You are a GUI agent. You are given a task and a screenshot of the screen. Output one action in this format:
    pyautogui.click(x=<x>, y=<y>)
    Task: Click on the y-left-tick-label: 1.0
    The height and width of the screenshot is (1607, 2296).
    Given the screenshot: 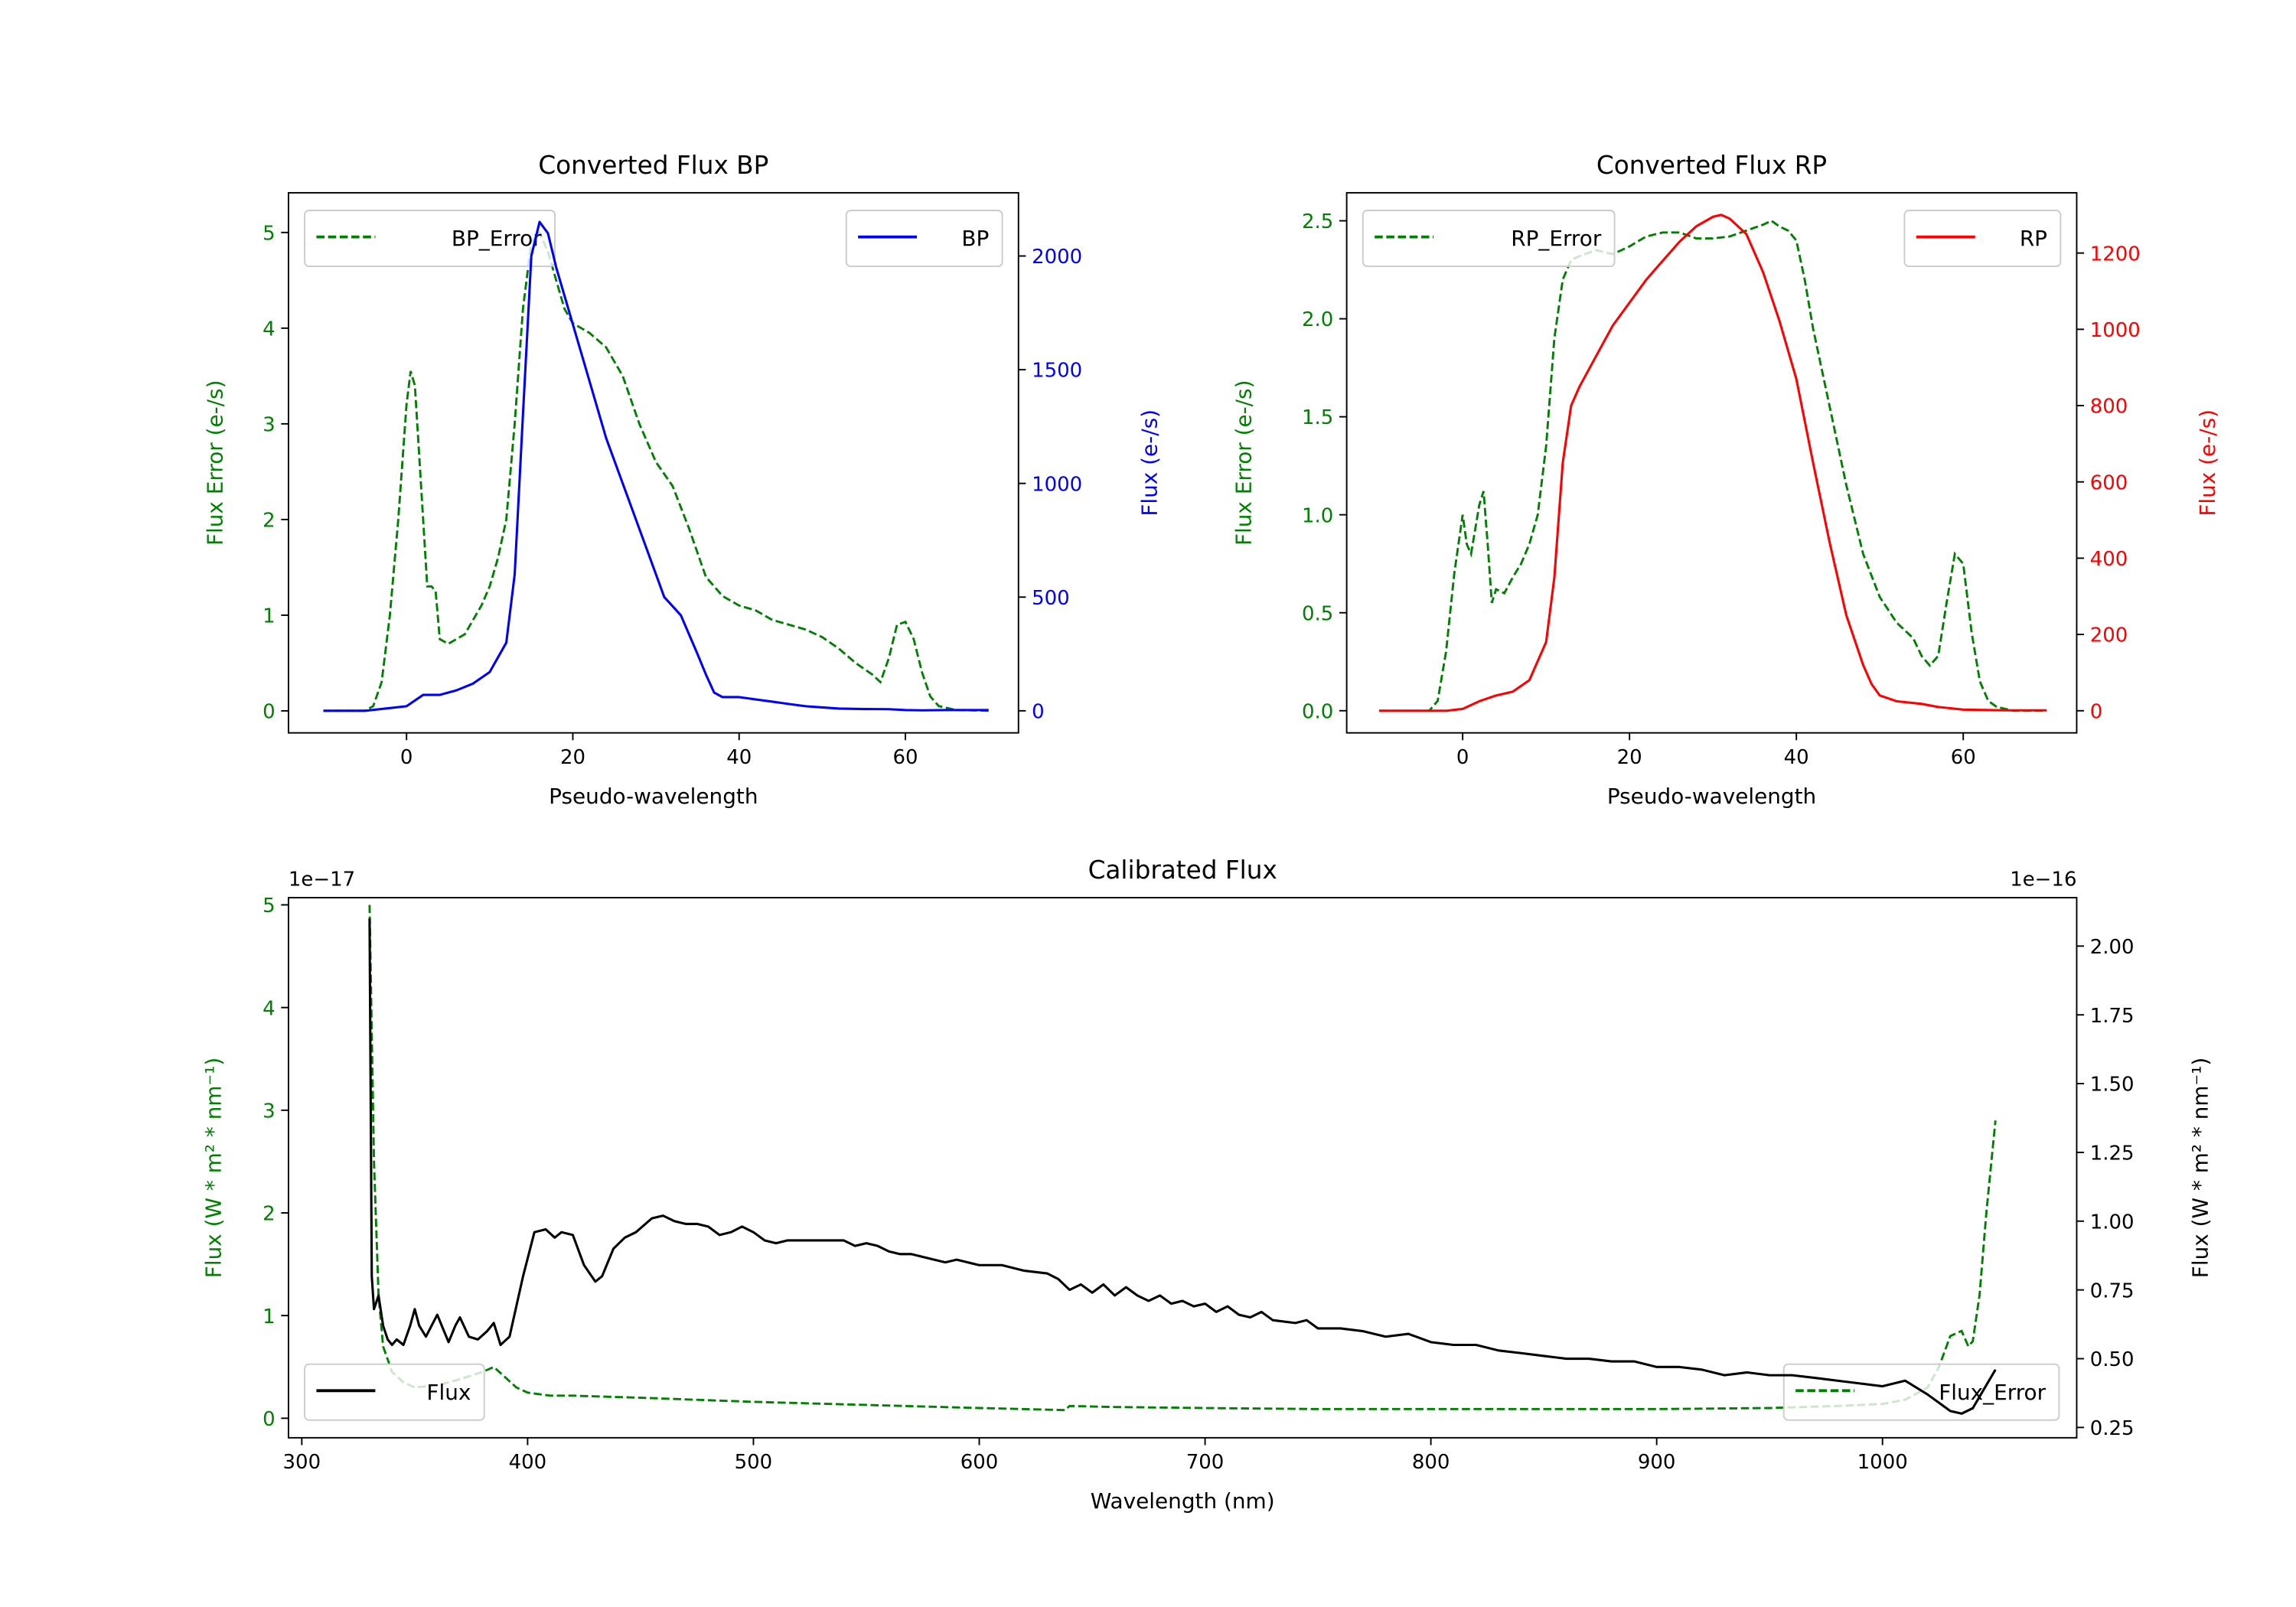 What is the action you would take?
    pyautogui.click(x=1317, y=515)
    